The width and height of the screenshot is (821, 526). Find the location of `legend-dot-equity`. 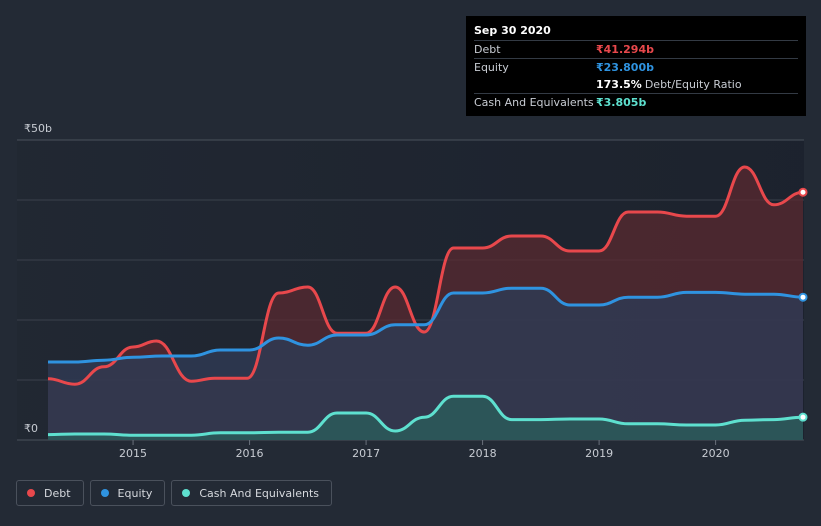

legend-dot-equity is located at coordinates (104, 493).